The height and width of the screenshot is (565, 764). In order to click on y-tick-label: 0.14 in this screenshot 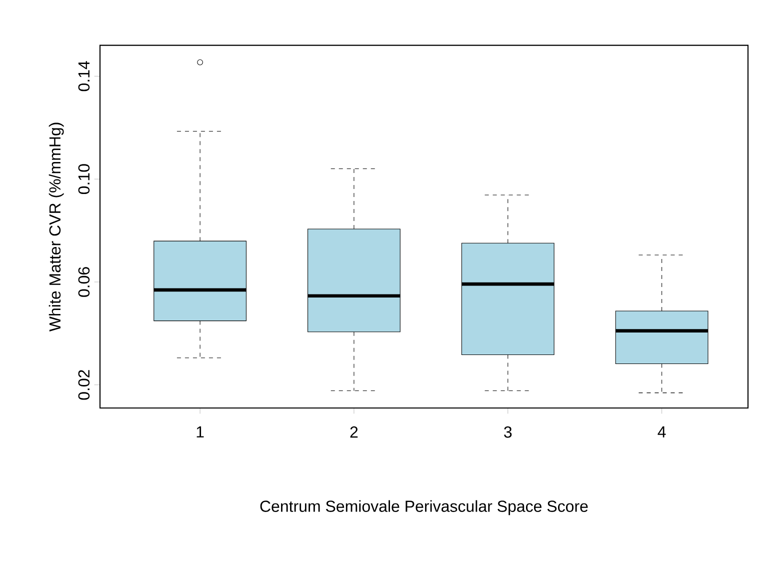, I will do `click(84, 75)`.